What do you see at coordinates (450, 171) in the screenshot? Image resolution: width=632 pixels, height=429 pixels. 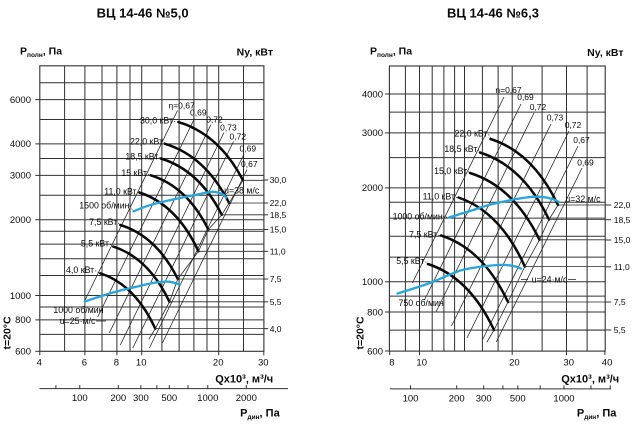 I see `svg-text: 15,0 кВт` at bounding box center [450, 171].